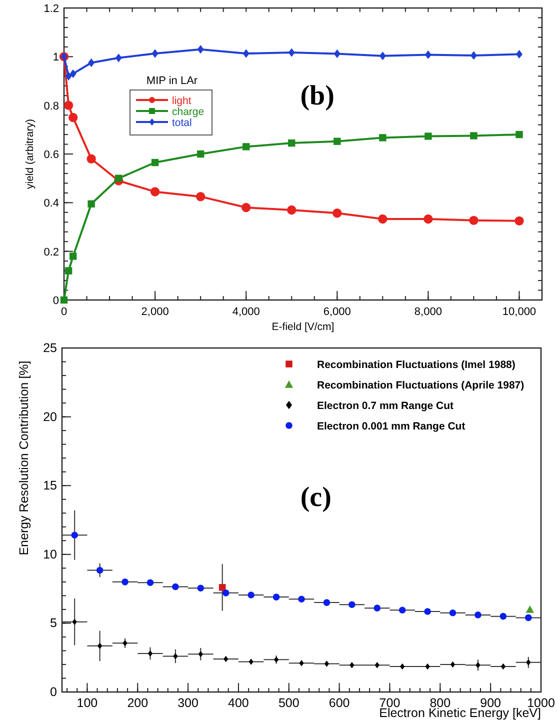 The height and width of the screenshot is (721, 558). Describe the element at coordinates (55, 58) in the screenshot. I see `y-tick-label: 1` at that location.